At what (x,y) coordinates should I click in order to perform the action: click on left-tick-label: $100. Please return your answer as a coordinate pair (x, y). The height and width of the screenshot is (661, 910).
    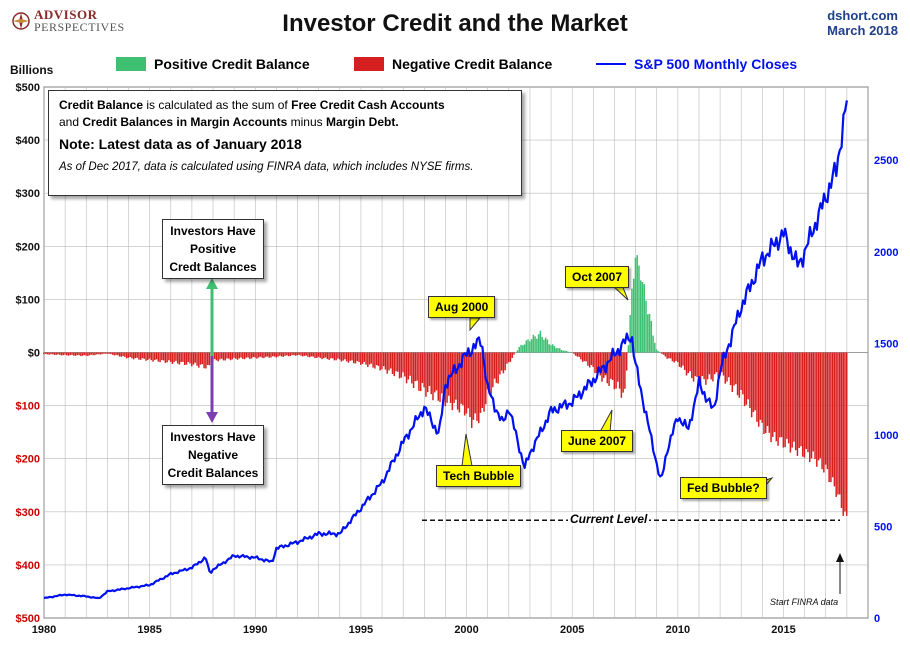
    Looking at the image, I should click on (28, 300).